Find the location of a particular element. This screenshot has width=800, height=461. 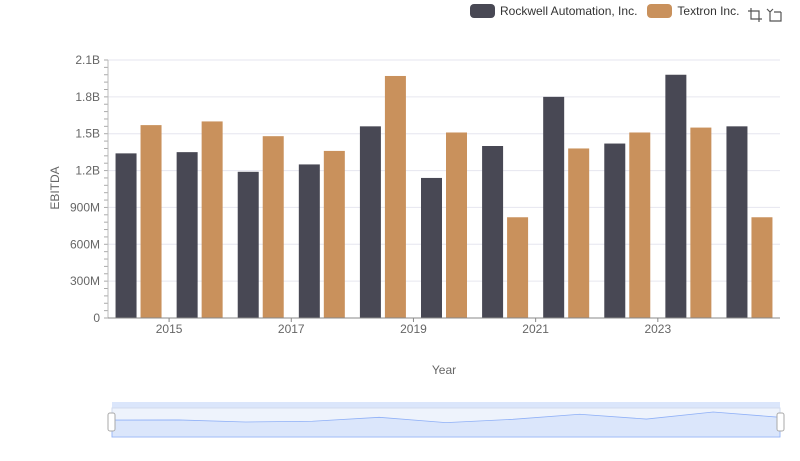

y-tick-label: 300M is located at coordinates (85, 281).